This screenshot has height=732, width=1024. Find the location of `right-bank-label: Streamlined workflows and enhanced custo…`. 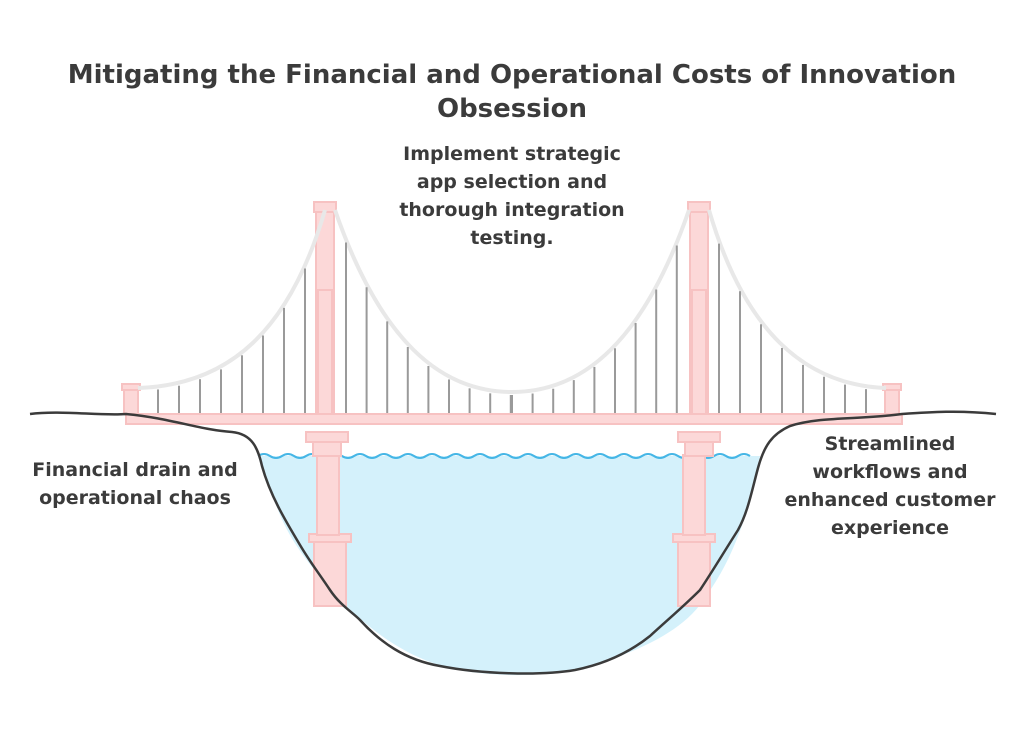

right-bank-label: Streamlined workflows and enhanced custo… is located at coordinates (890, 486).